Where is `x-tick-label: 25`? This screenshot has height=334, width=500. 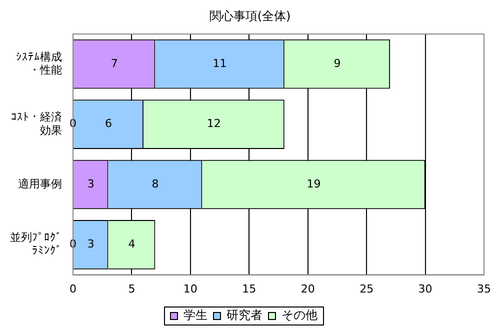 x-tick-label: 25 is located at coordinates (367, 289).